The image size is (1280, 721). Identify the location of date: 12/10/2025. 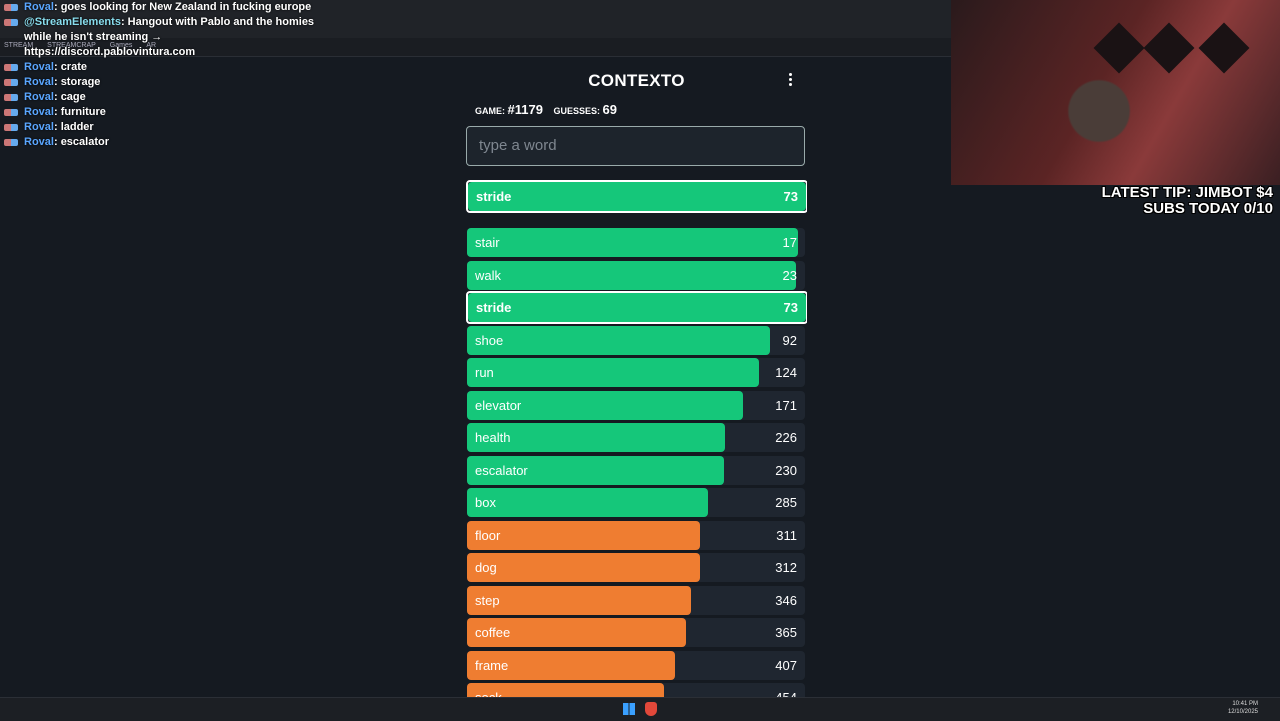
(1242, 712).